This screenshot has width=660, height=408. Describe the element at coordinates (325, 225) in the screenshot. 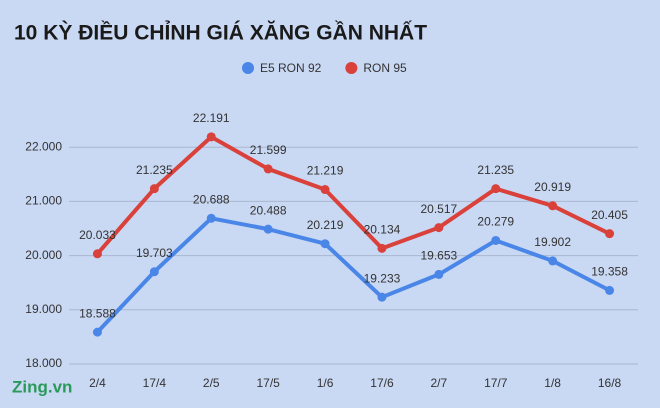

I see `value-label: 20.219` at that location.